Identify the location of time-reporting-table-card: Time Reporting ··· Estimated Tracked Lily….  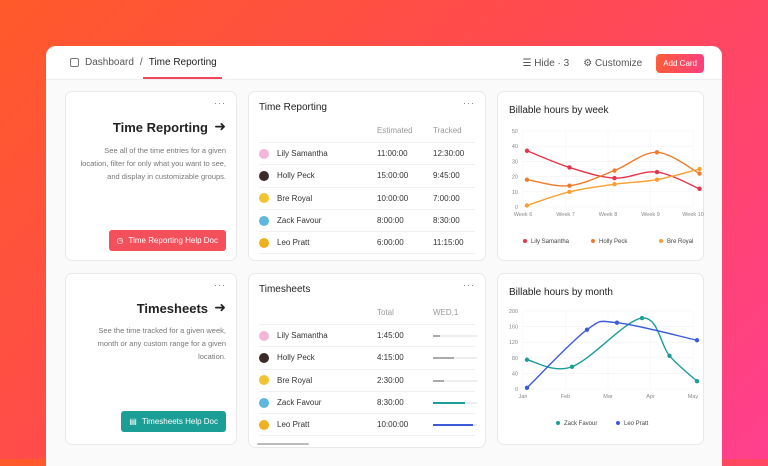
(367, 176).